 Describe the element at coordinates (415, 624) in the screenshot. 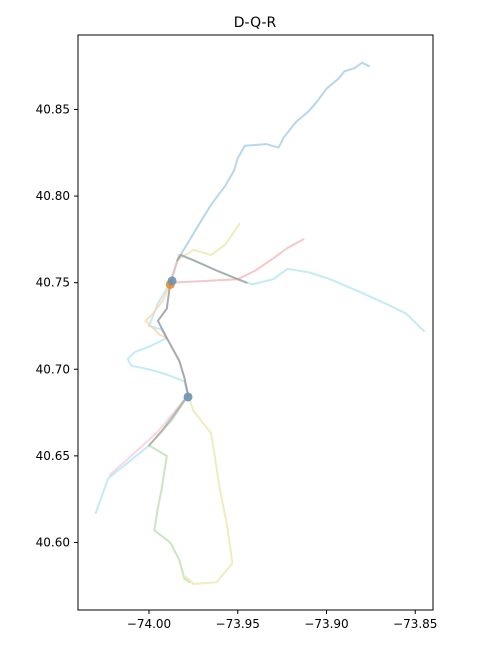

I see `x-tick-label: −73.85` at that location.